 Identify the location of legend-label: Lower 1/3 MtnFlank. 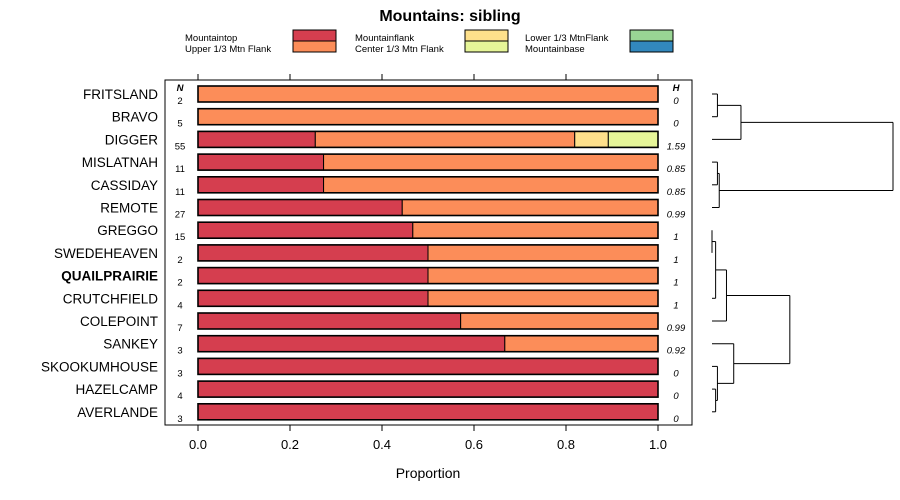
(567, 38).